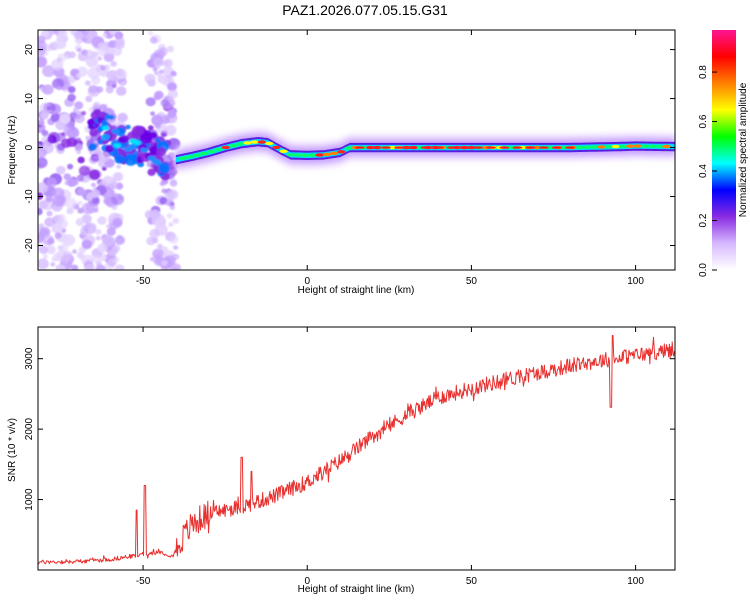 The height and width of the screenshot is (600, 750). Describe the element at coordinates (703, 171) in the screenshot. I see `colorbar-tick-label: 0.4` at that location.